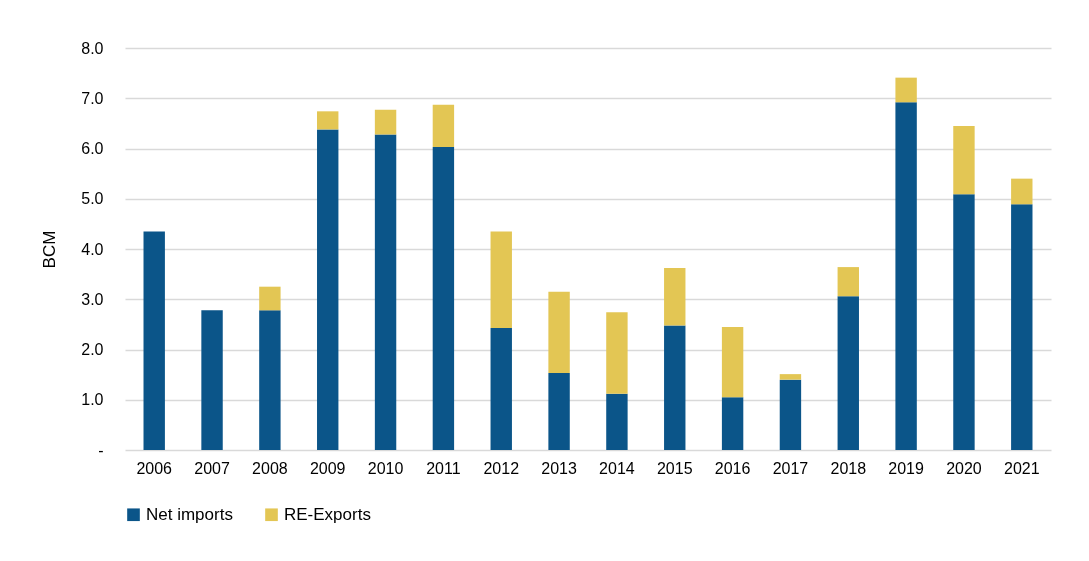  Describe the element at coordinates (92, 199) in the screenshot. I see `y-tick-label: 5.0` at that location.